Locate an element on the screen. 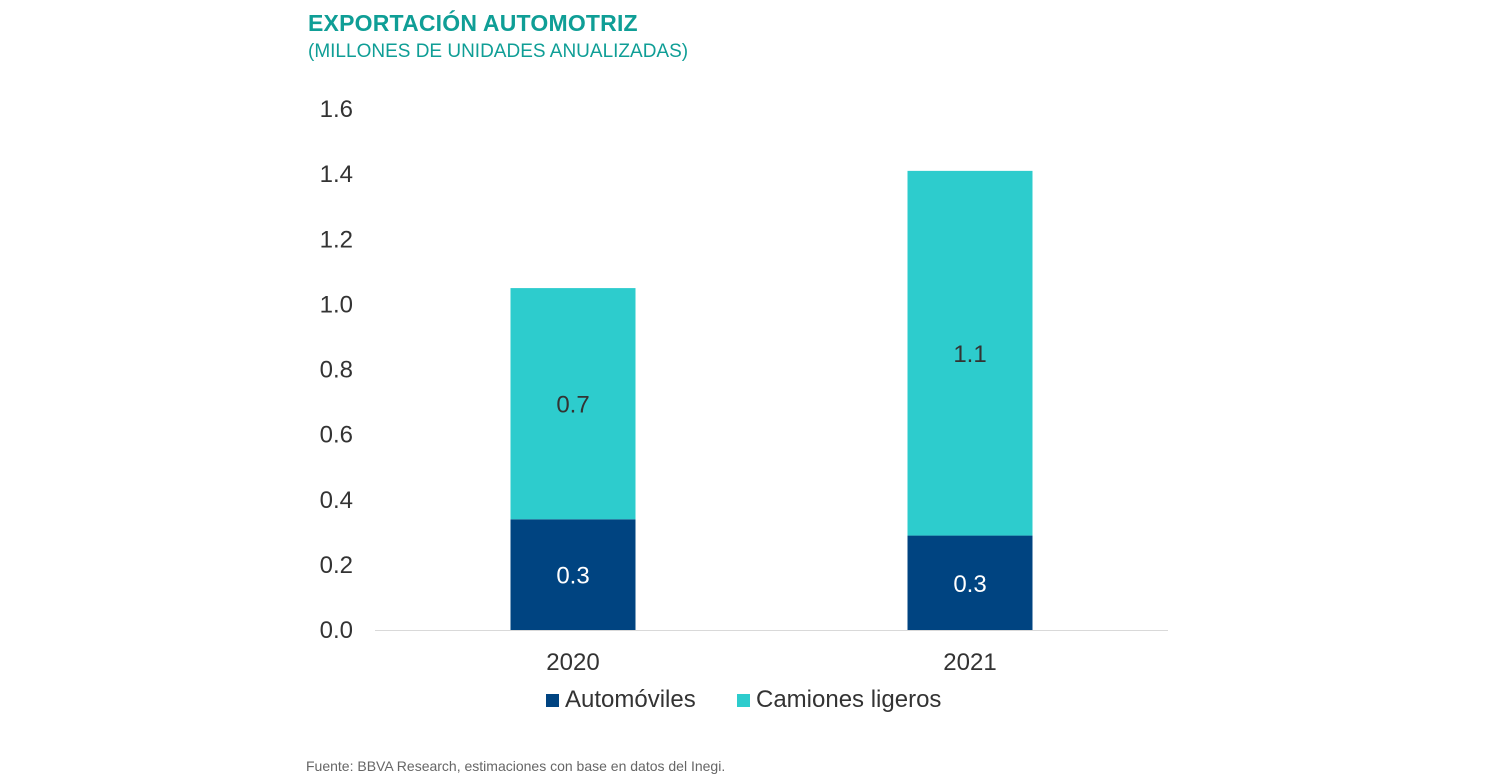  legend-item-camiones-ligeros: Camiones ligeros is located at coordinates (839, 700).